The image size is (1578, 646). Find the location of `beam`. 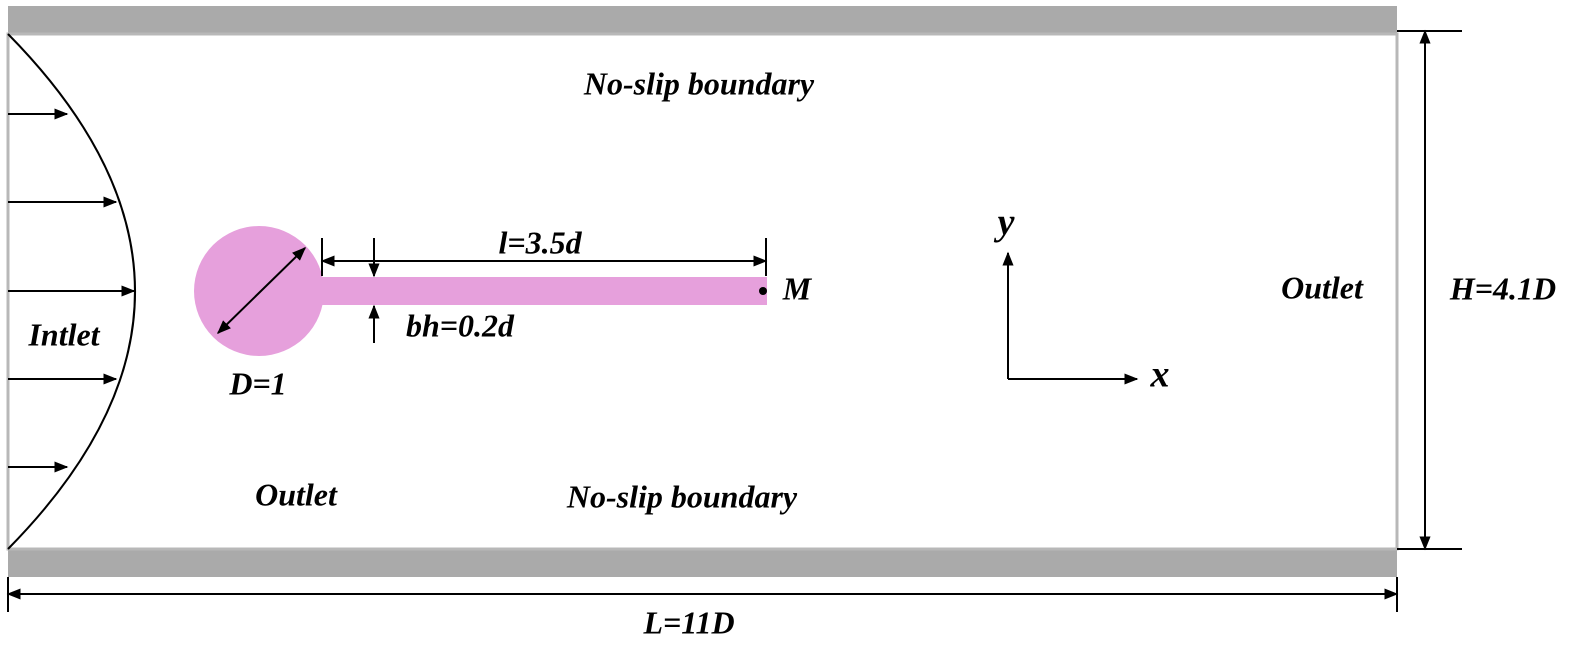

beam is located at coordinates (542, 291).